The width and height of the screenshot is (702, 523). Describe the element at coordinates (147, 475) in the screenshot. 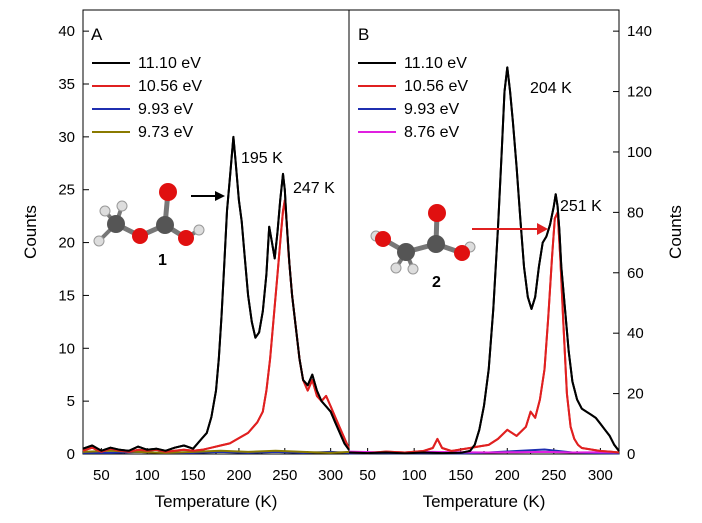

I see `panel-a-x-tick-label-100: 100` at that location.